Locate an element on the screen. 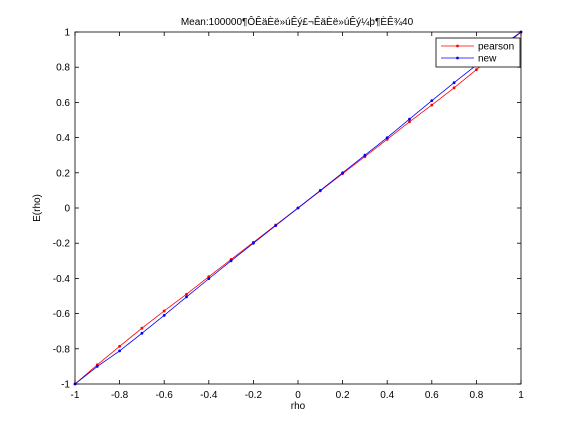  x-tick-label: 0.4 is located at coordinates (387, 395).